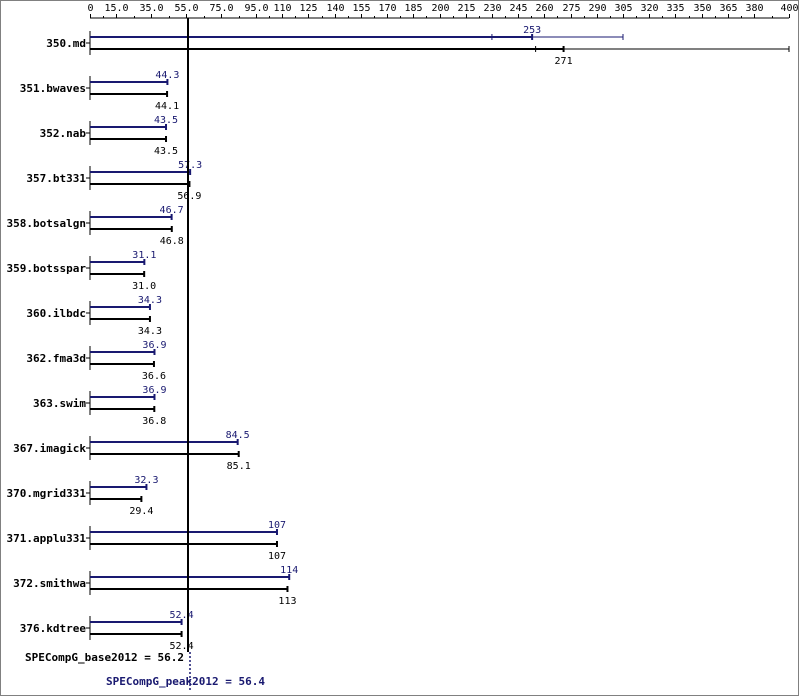 The height and width of the screenshot is (696, 799). I want to click on base-value-label: 36.8, so click(154, 421).